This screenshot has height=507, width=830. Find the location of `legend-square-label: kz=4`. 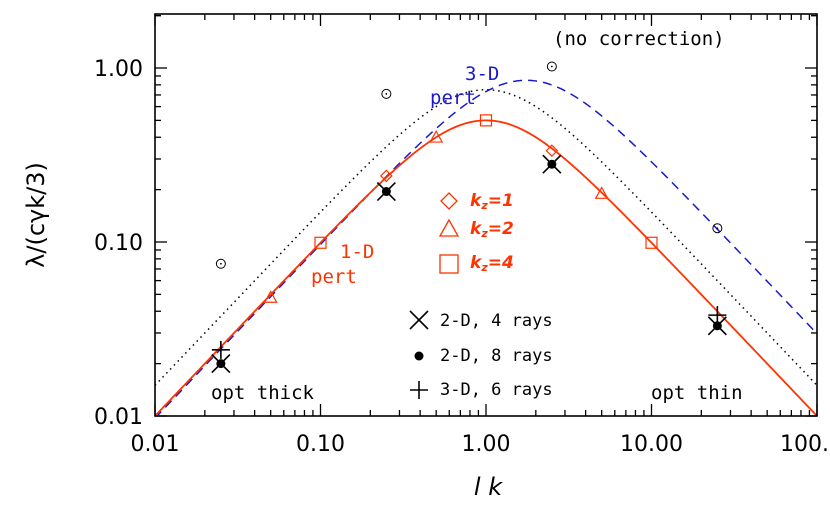

legend-square-label: kz=4 is located at coordinates (492, 263).